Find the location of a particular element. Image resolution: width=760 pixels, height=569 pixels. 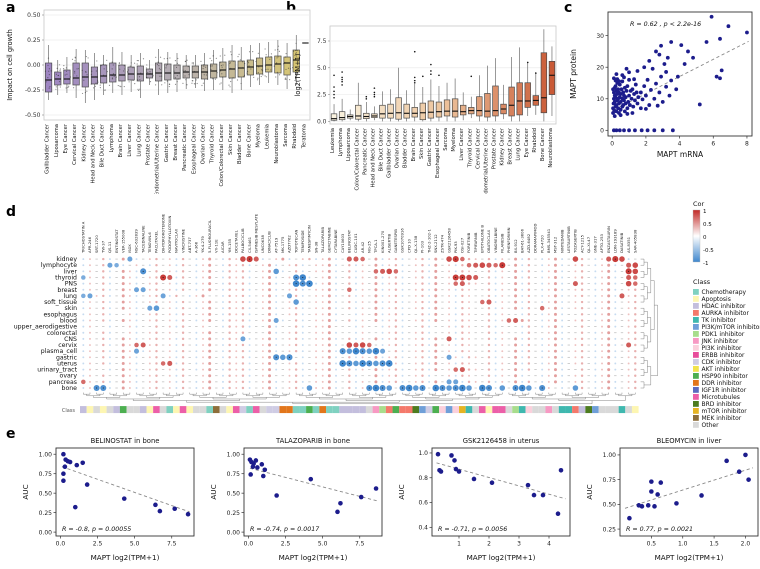

svg-text: lung is located at coordinates (71, 296).